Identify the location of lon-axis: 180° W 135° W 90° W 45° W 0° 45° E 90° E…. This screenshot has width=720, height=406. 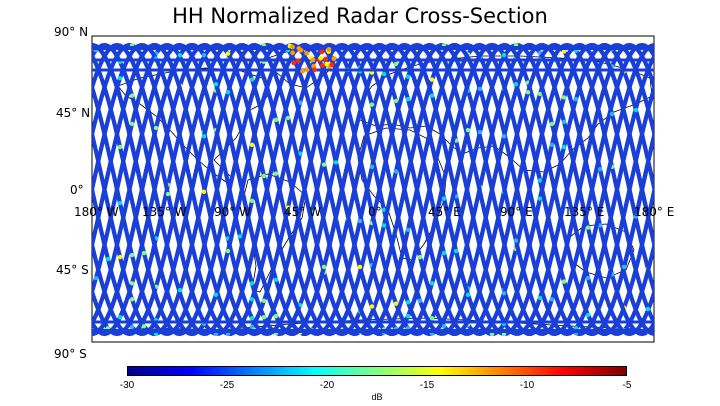
(374, 212).